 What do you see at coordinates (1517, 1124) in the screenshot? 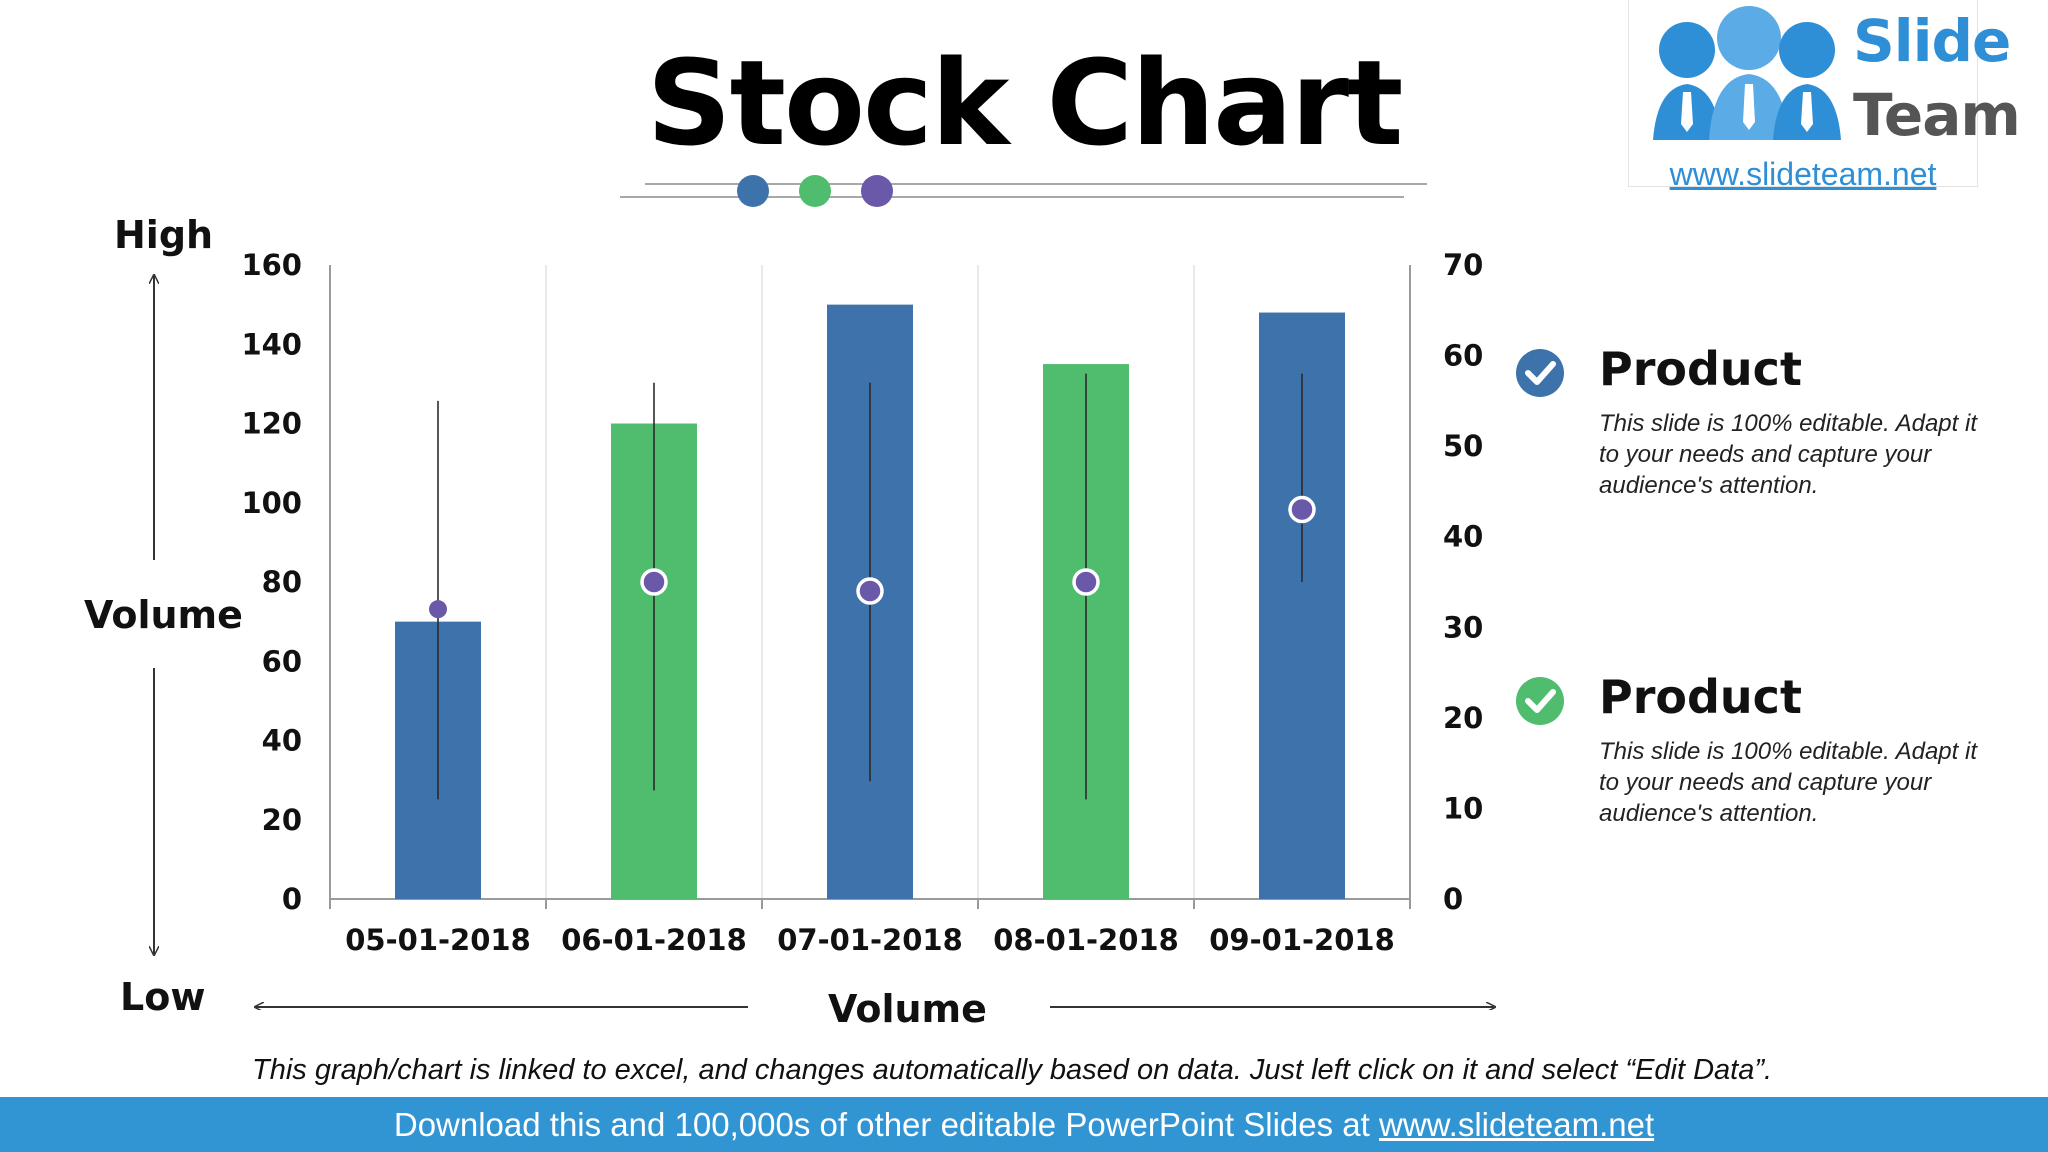
I see `banner-link: www.slideteam.net` at bounding box center [1517, 1124].